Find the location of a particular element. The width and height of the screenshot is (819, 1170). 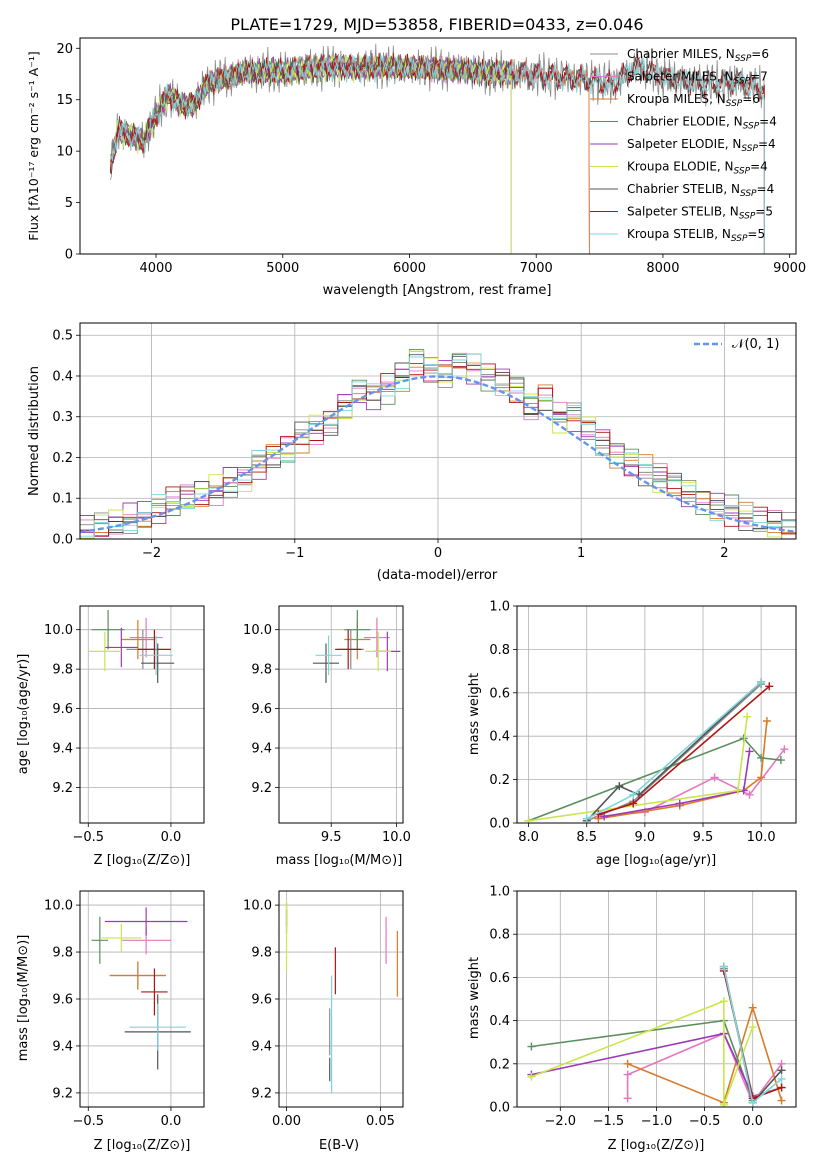

age-vs-Z-xlabel: Z [log₁₀(Z/Z⊙)] is located at coordinates (142, 860).